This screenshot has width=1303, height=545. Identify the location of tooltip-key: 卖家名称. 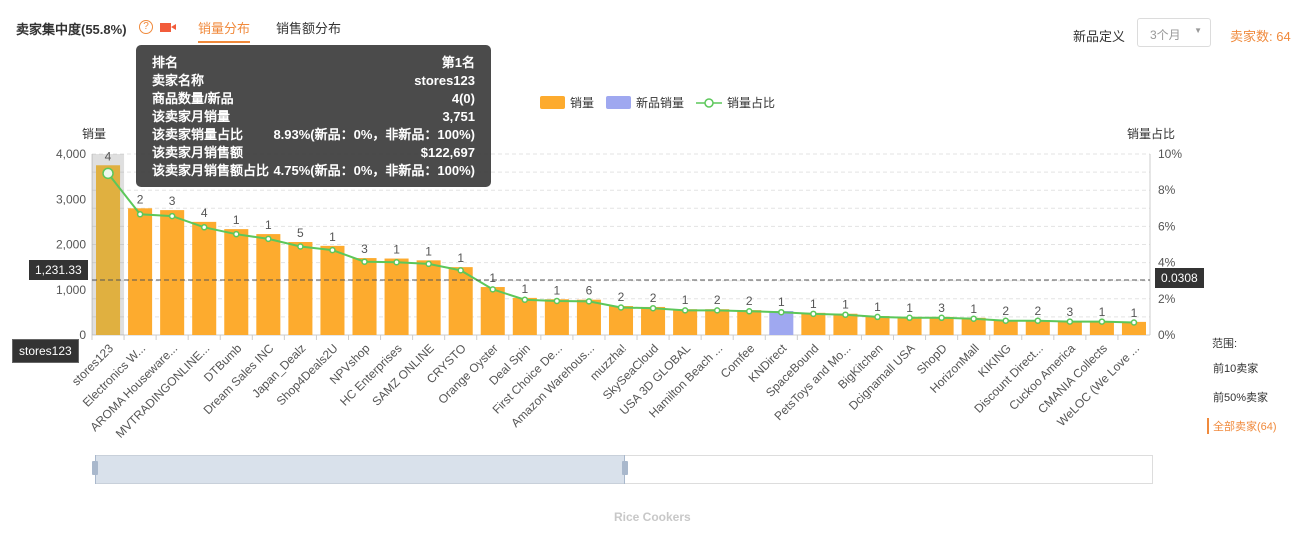
(178, 80).